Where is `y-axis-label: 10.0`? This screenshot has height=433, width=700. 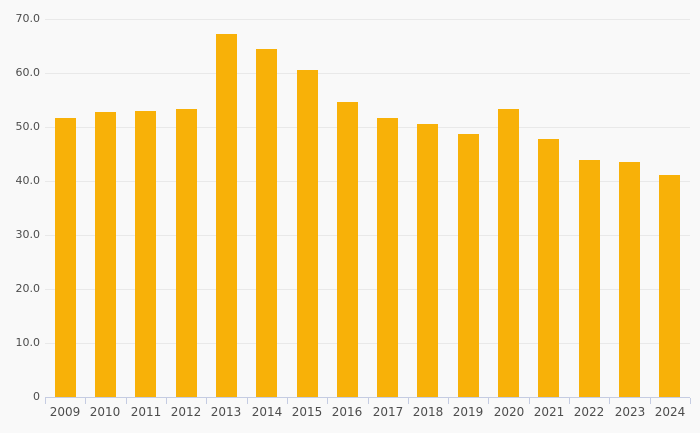 y-axis-label: 10.0 is located at coordinates (28, 342).